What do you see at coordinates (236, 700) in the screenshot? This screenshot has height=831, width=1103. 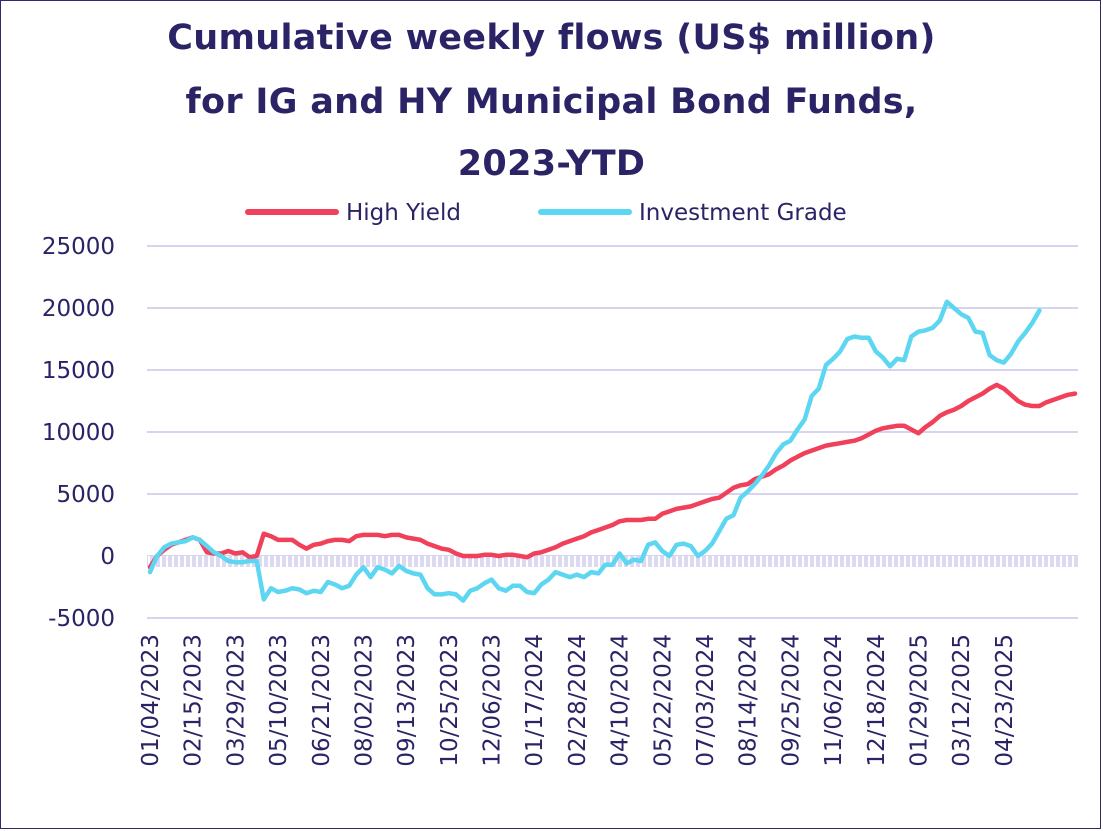 I see `x-tick-label: 03/29/2023` at bounding box center [236, 700].